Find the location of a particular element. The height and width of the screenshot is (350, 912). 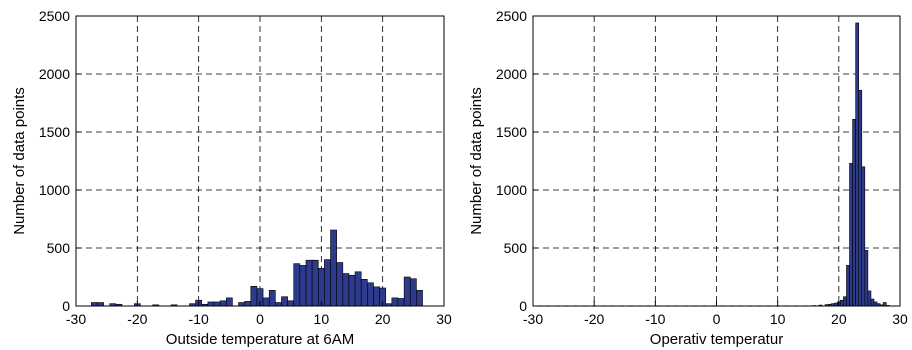

x-axis-title: Outside temperature at 6AM is located at coordinates (260, 339).